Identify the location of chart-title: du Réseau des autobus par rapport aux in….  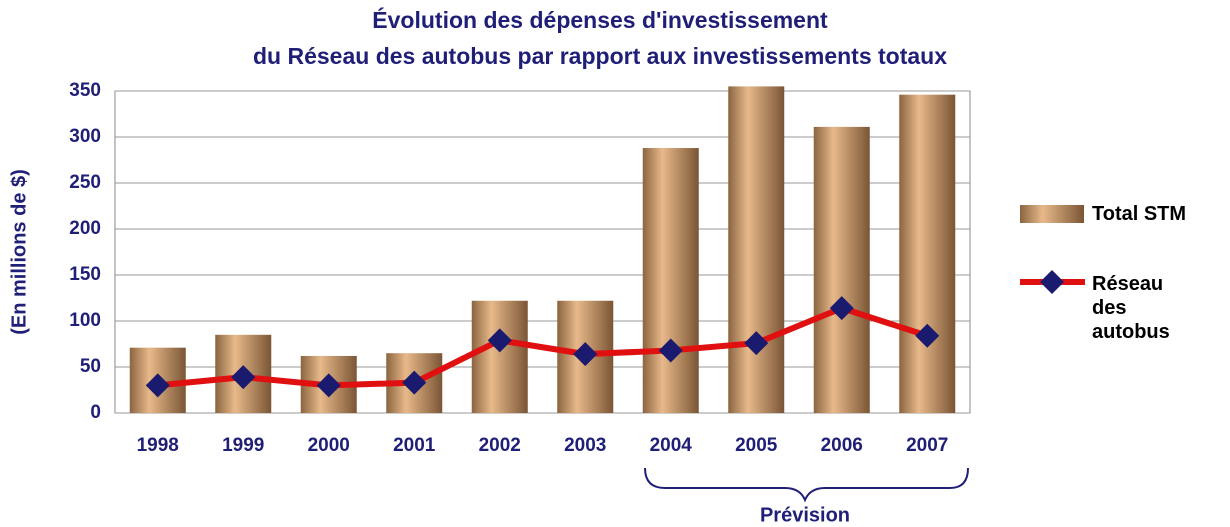
(600, 56).